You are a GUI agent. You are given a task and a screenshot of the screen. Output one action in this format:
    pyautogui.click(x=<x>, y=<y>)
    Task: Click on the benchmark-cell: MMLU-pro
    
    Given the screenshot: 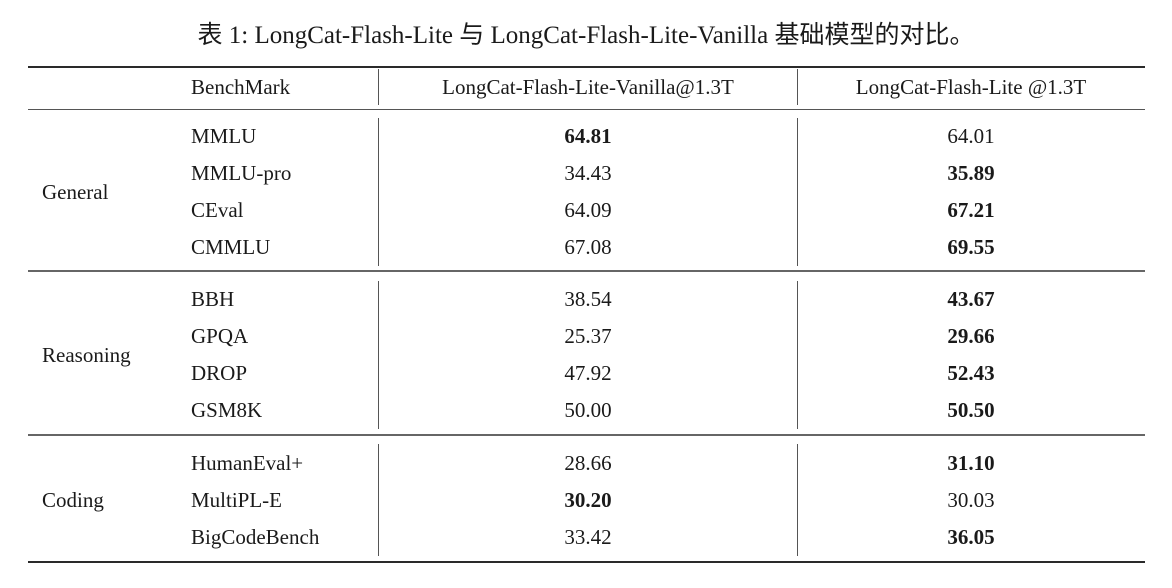 What is the action you would take?
    pyautogui.click(x=241, y=173)
    